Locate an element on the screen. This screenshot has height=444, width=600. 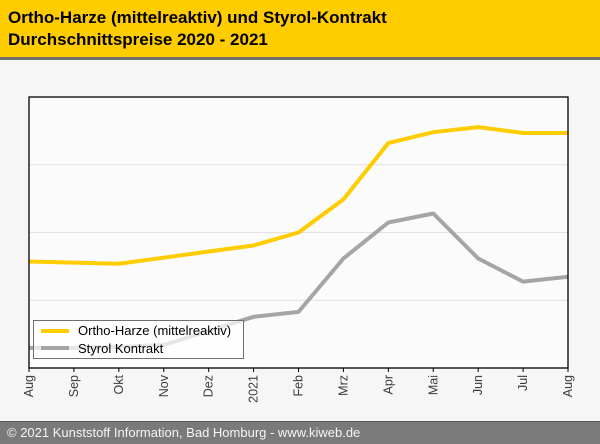
legend-label-ortho-harze: Ortho-Harze (mittelreaktiv) is located at coordinates (155, 331).